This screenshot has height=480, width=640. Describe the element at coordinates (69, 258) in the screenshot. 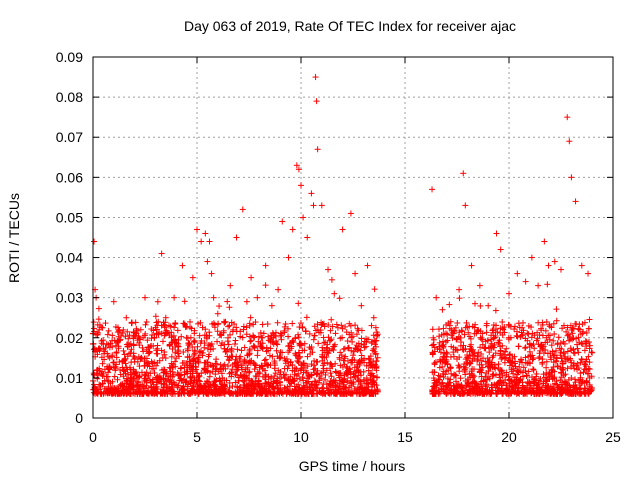

I see `y-tick-label: 0.04` at that location.